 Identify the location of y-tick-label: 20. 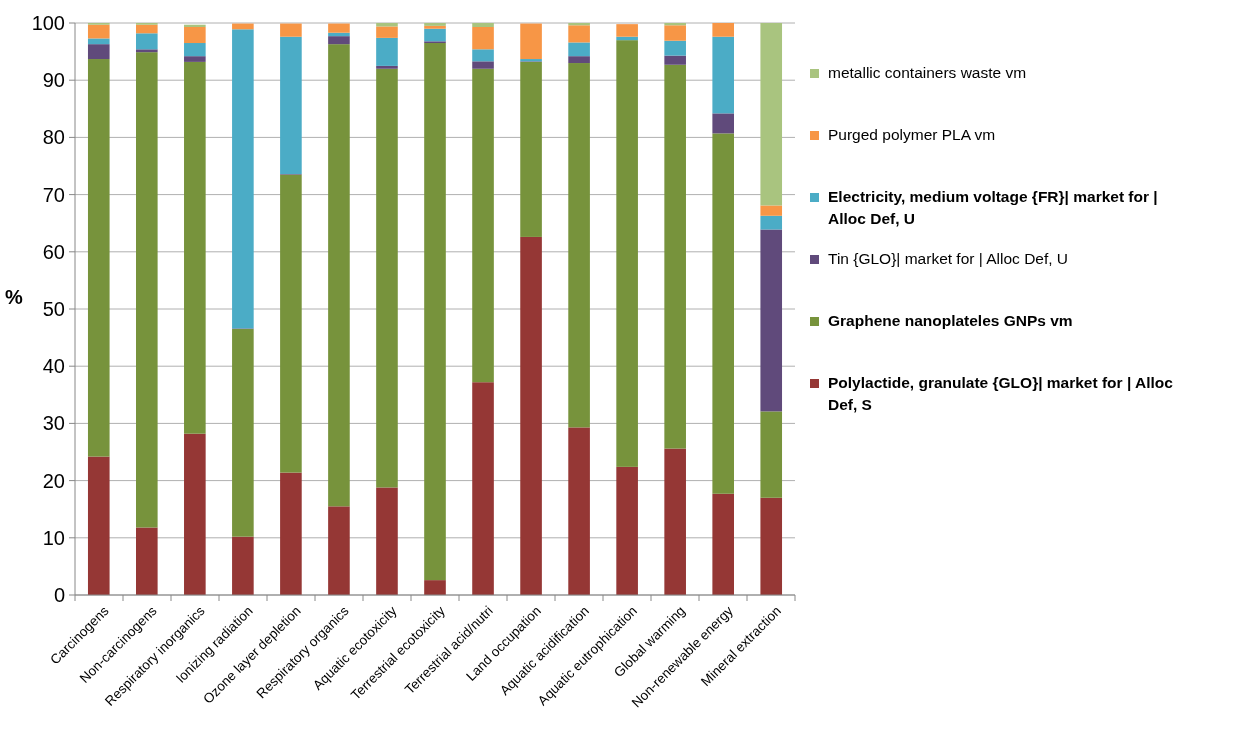
(53, 480).